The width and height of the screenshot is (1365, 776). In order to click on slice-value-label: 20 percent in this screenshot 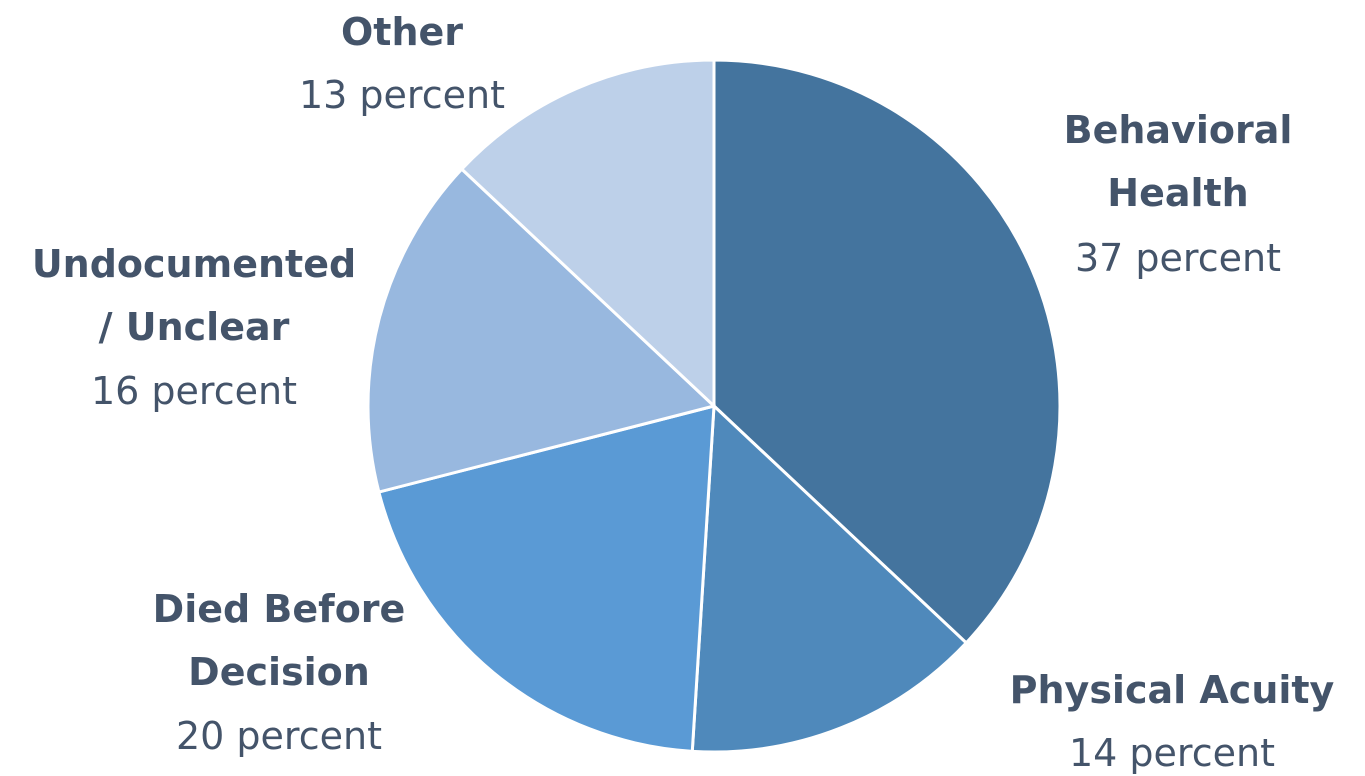, I will do `click(279, 736)`.